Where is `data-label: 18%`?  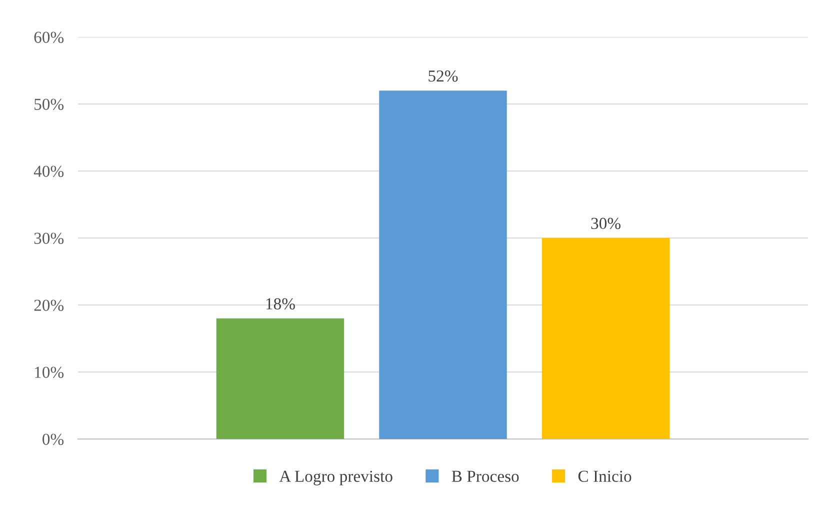
data-label: 18% is located at coordinates (280, 304).